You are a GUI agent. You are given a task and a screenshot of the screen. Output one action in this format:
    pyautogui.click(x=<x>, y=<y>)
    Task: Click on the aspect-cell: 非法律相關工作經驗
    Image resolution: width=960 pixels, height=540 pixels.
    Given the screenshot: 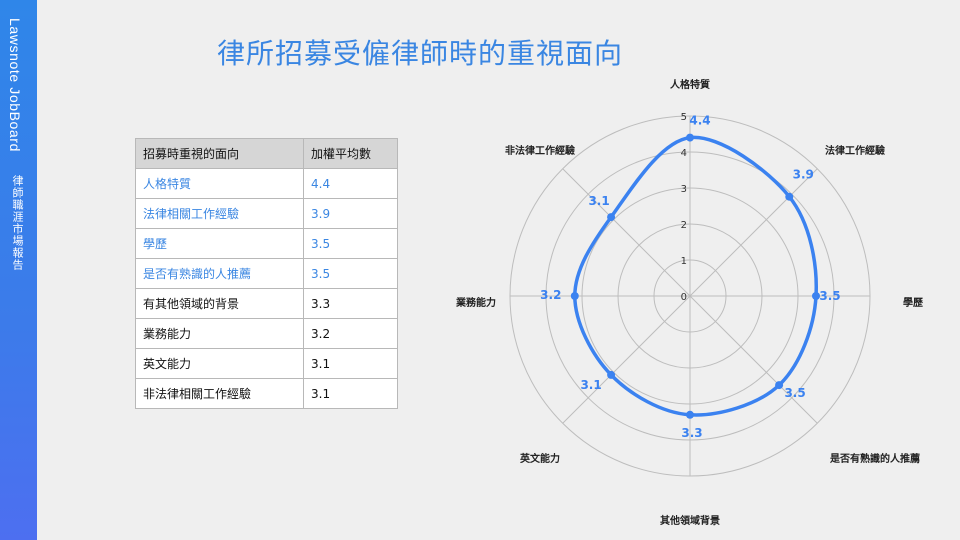 What is the action you would take?
    pyautogui.click(x=219, y=393)
    